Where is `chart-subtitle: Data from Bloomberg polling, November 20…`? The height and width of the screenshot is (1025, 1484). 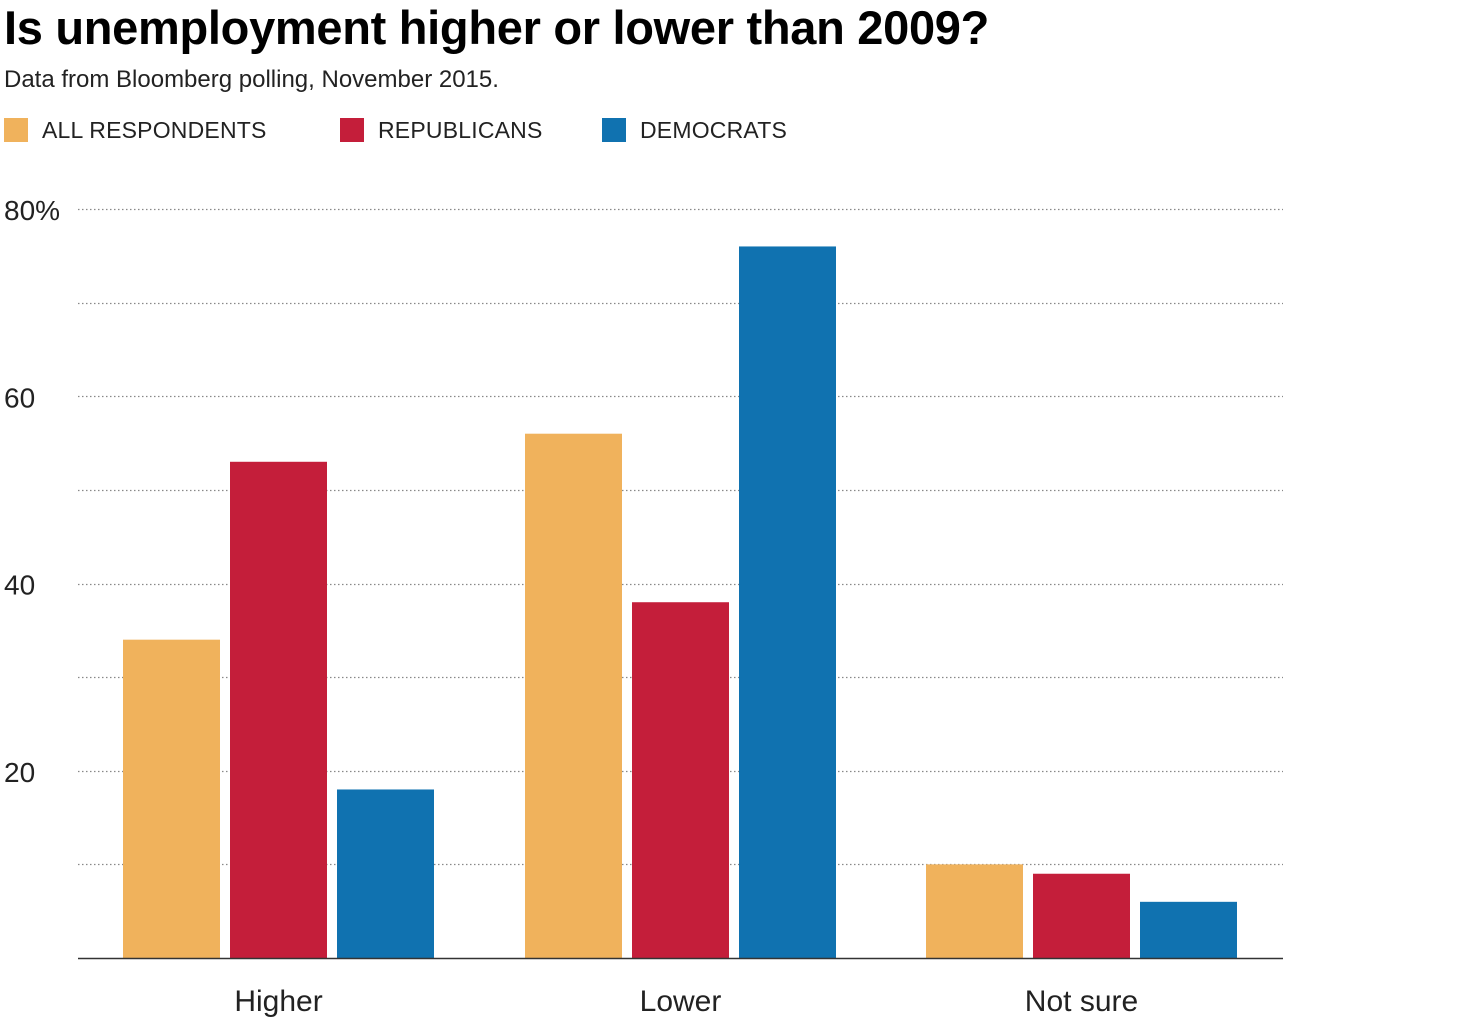
chart-subtitle: Data from Bloomberg polling, November 20… is located at coordinates (251, 79).